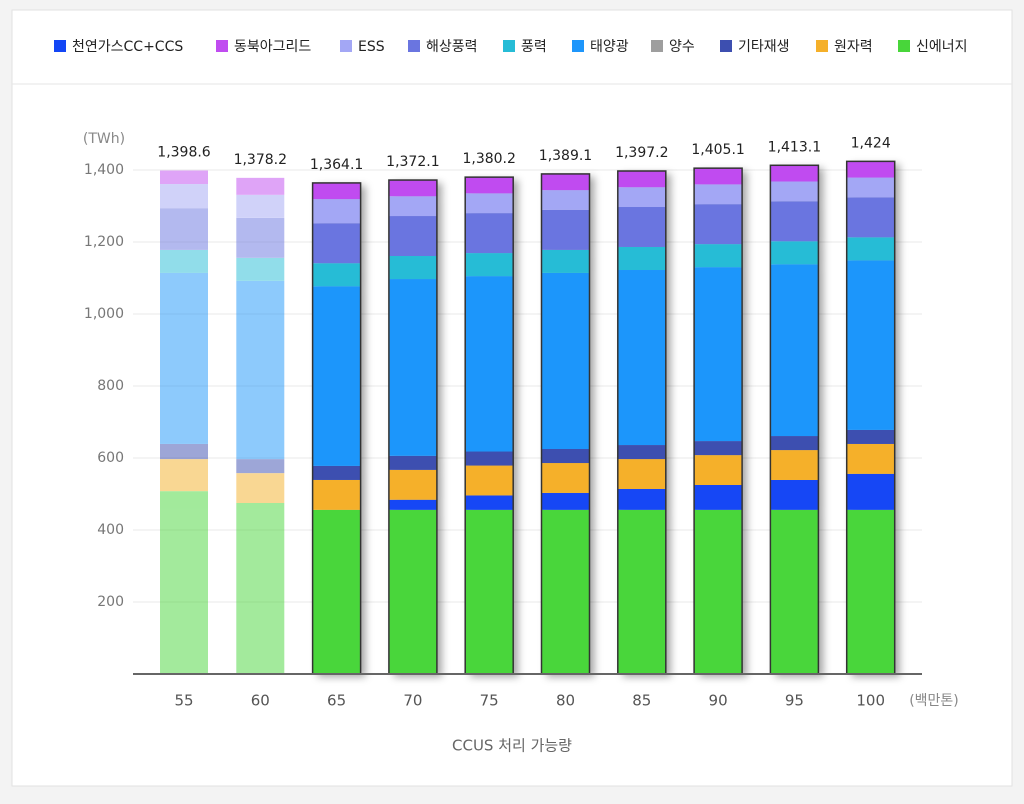 The height and width of the screenshot is (804, 1024). What do you see at coordinates (104, 139) in the screenshot?
I see `y-unit: (TWh)` at bounding box center [104, 139].